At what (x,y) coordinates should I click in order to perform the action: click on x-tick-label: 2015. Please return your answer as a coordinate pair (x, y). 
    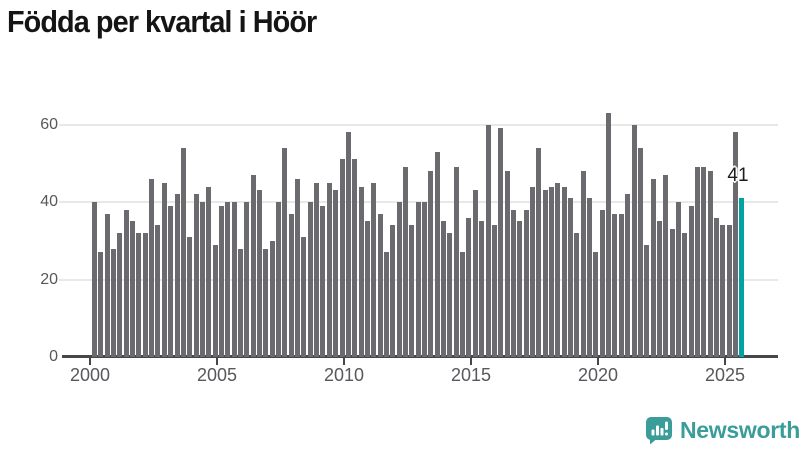
    Looking at the image, I should click on (471, 375).